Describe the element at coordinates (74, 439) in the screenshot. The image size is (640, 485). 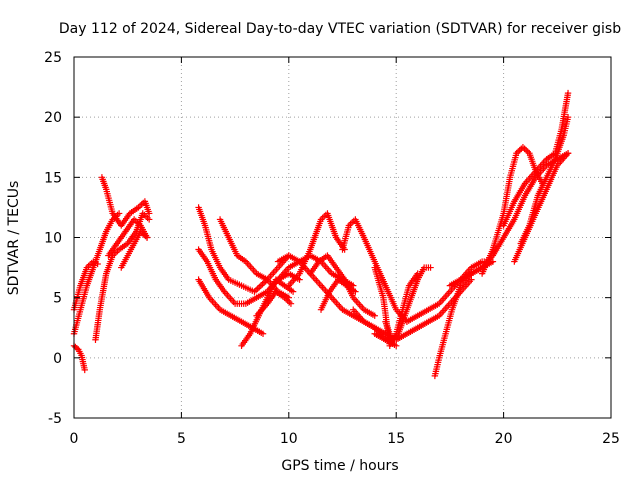
I see `x-tick-label: 0` at that location.